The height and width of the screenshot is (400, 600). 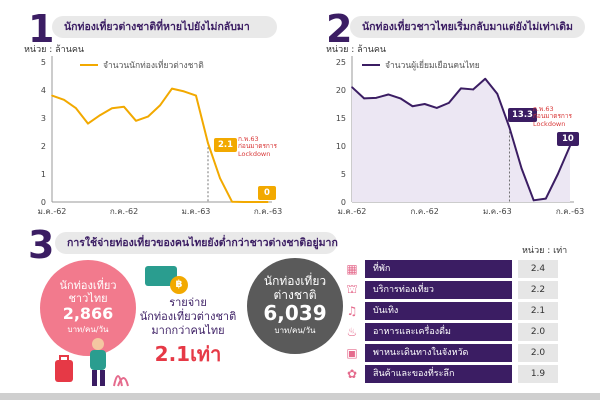 I want to click on table-row-label: บันเทิง, so click(x=438, y=311).